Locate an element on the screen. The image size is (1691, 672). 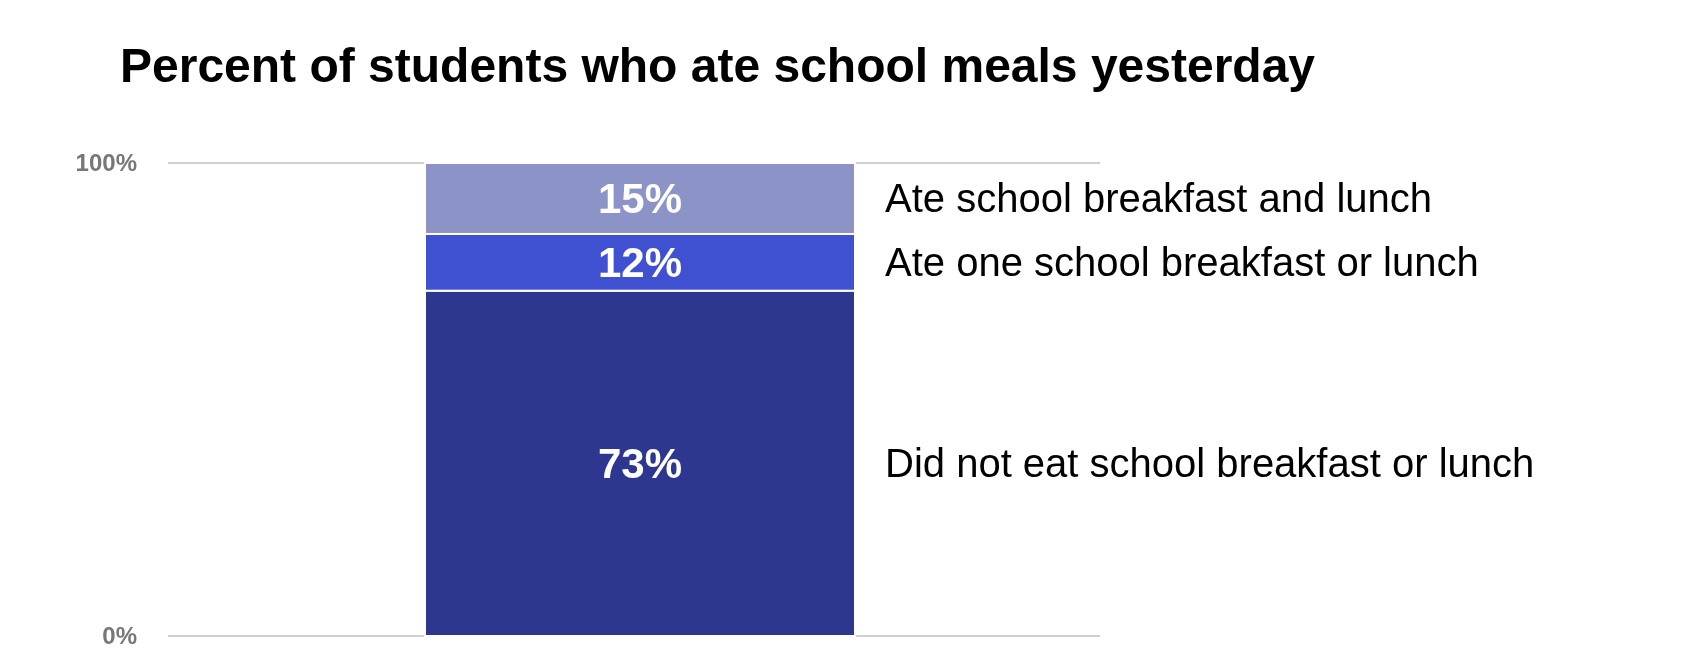
series-label: Ate one school breakfast or lunch is located at coordinates (1182, 262).